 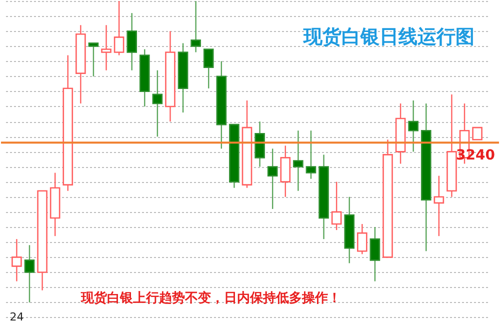 What do you see at coordinates (17, 317) in the screenshot?
I see `x-tick-label: 24` at bounding box center [17, 317].